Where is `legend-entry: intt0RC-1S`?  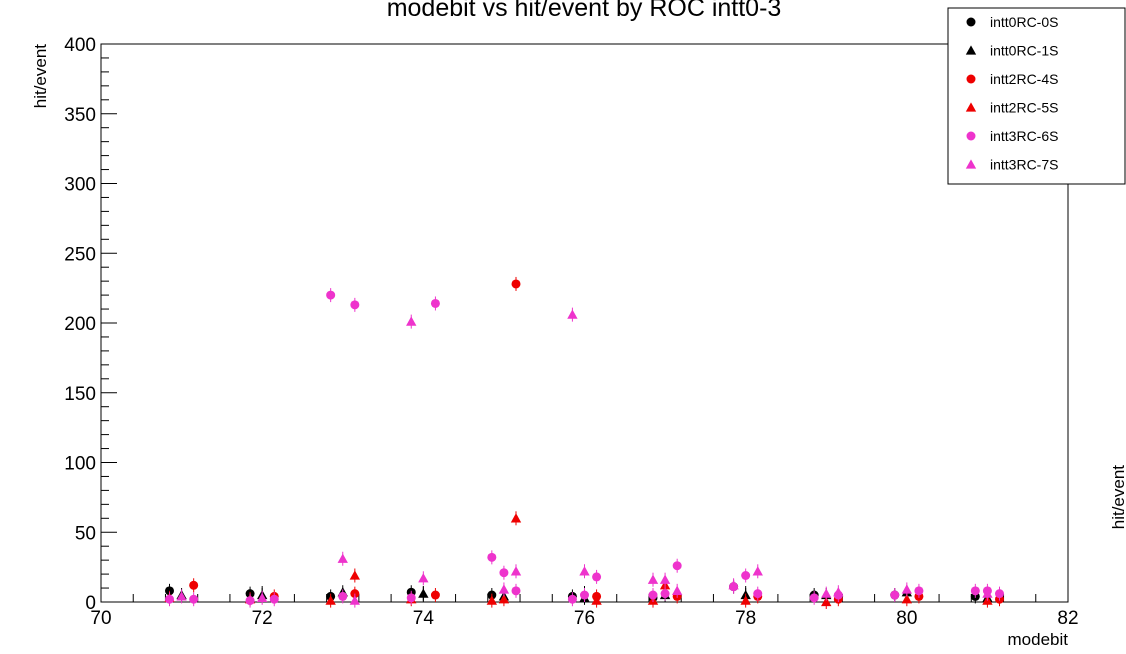 legend-entry: intt0RC-1S is located at coordinates (1011, 51).